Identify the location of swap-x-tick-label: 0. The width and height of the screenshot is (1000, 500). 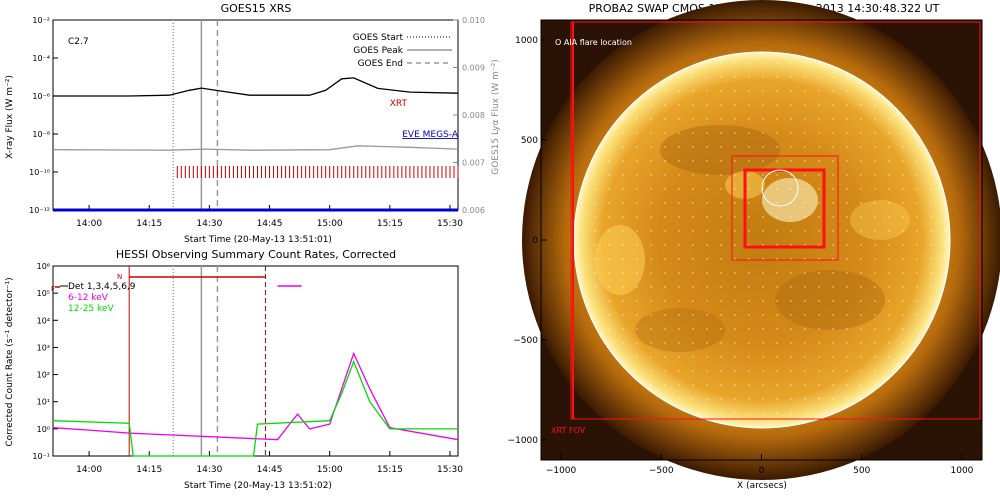
(762, 471).